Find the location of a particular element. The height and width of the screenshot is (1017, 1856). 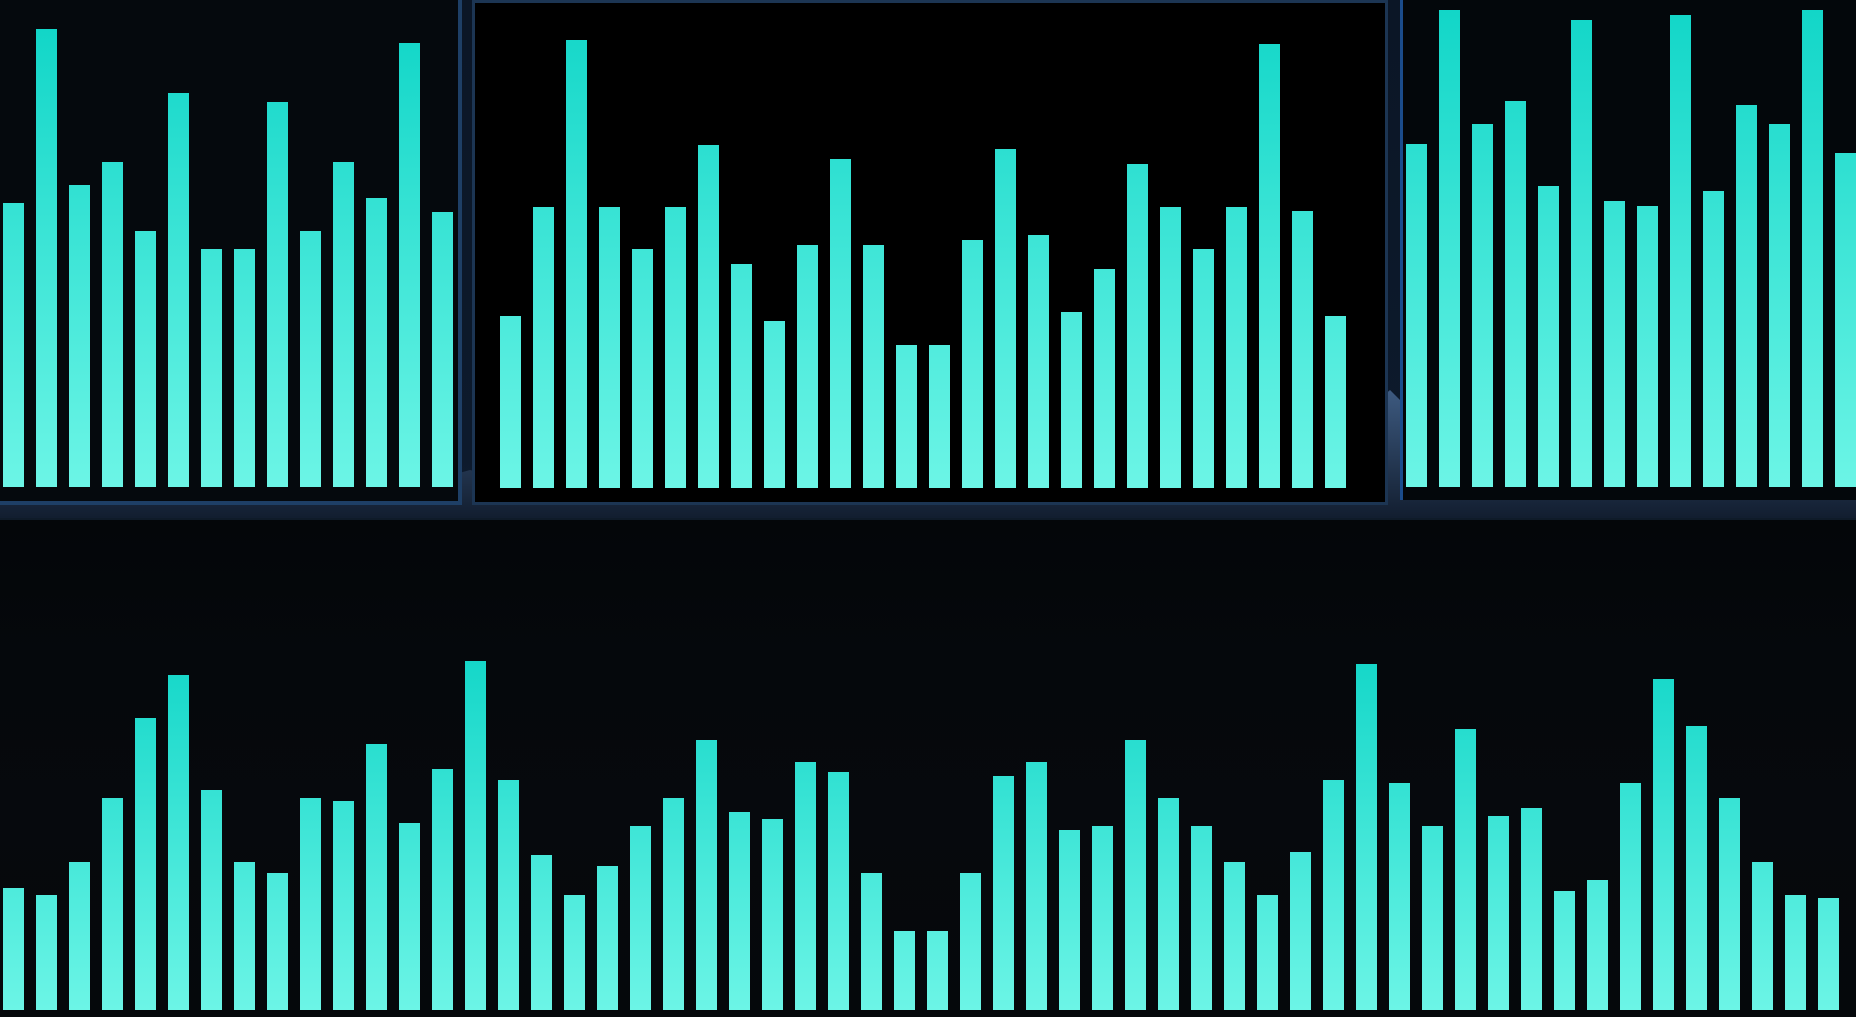

wallpaper-mountains is located at coordinates (928, 460).